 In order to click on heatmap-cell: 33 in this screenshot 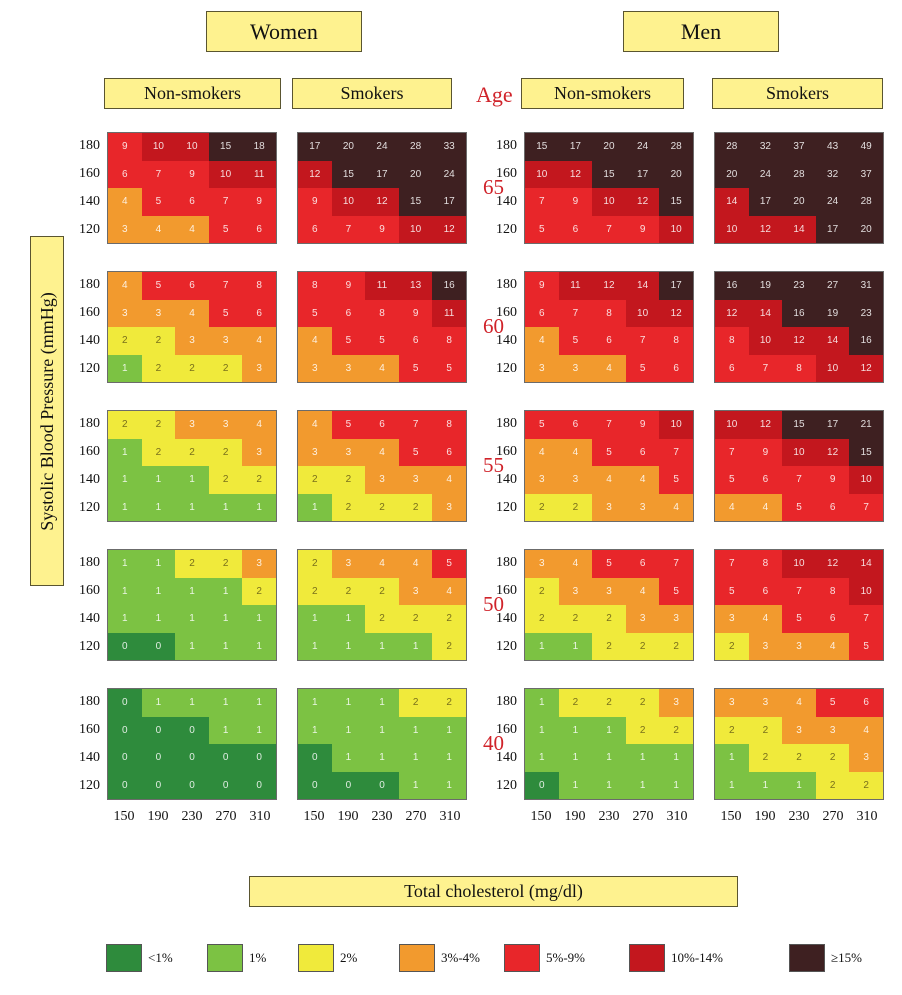, I will do `click(449, 147)`.